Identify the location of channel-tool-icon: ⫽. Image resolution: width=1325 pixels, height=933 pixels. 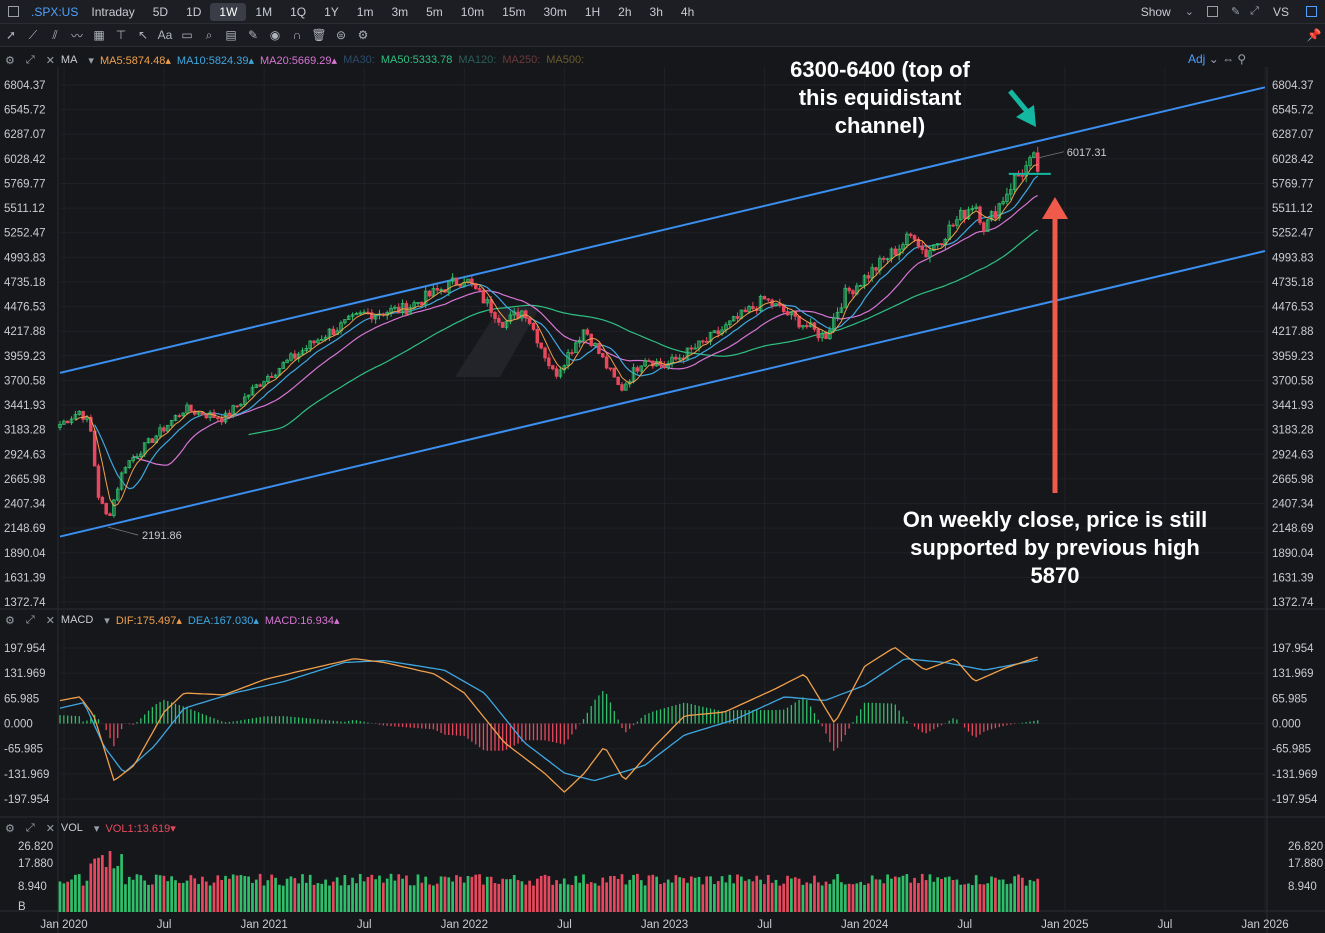
(55, 34).